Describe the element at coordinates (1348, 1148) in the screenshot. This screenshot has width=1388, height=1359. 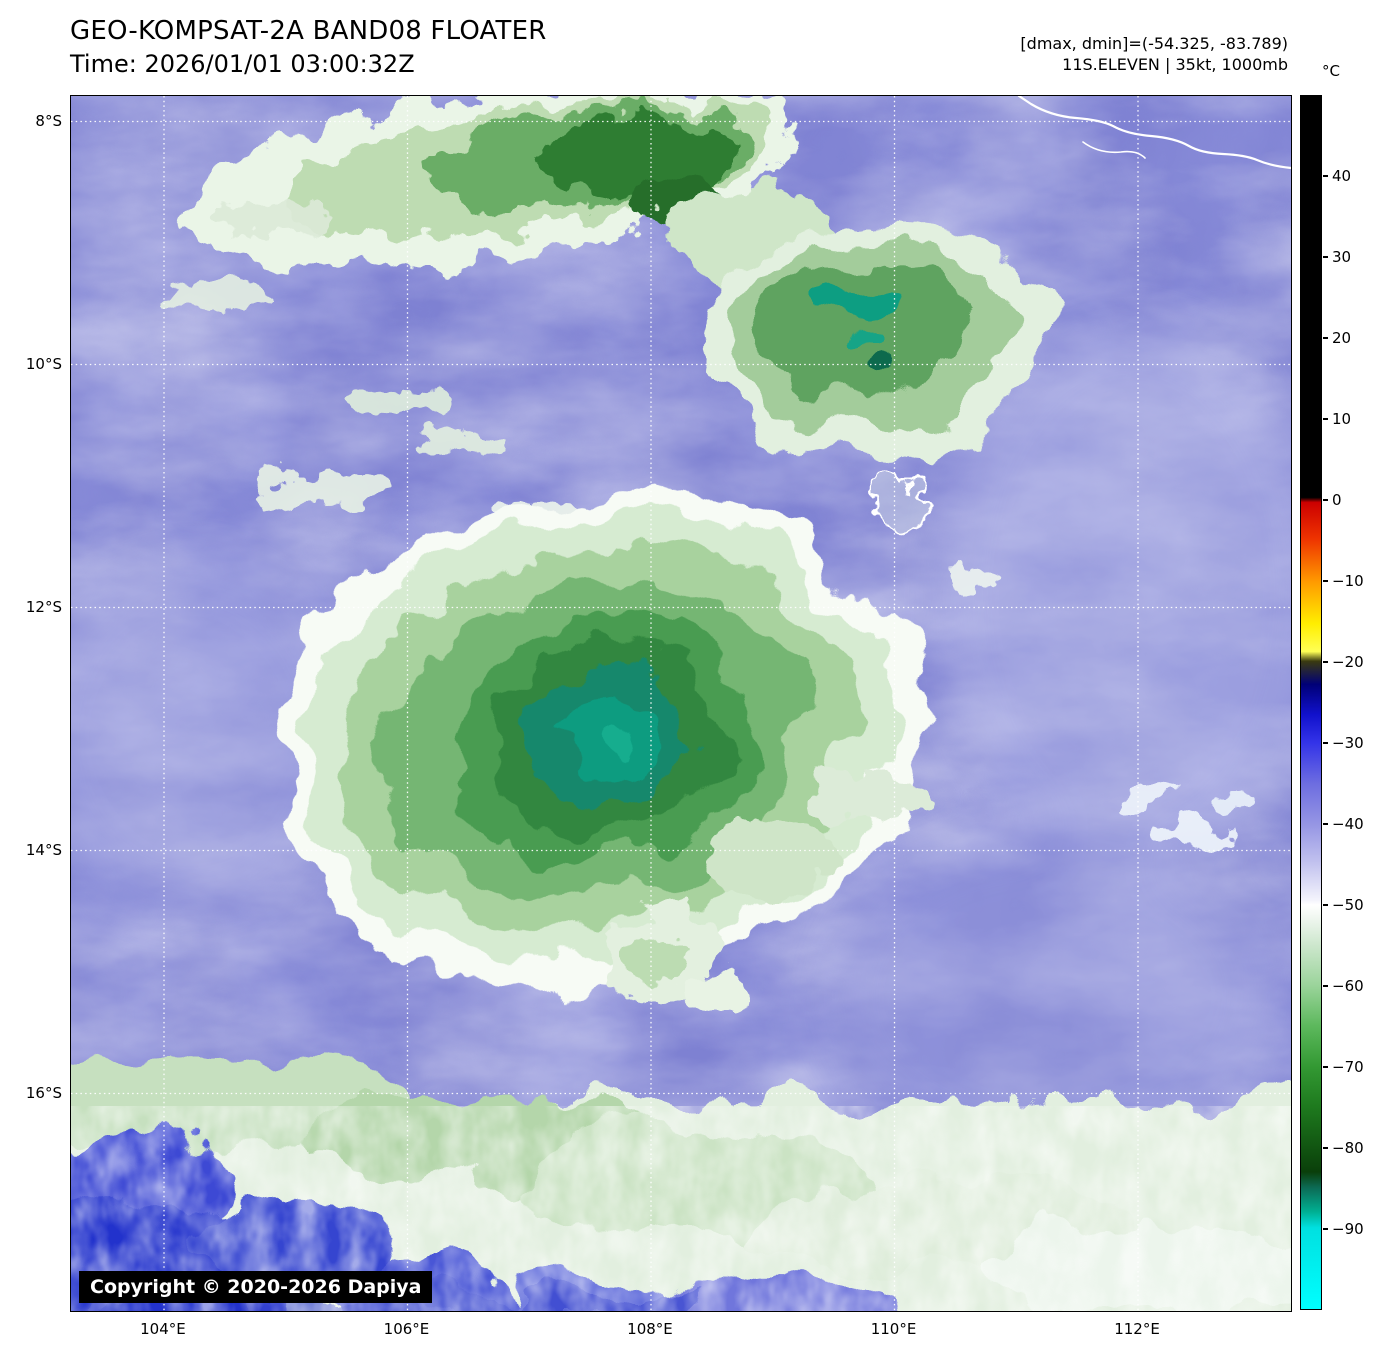
I see `colorbar-tick-label: −80` at that location.